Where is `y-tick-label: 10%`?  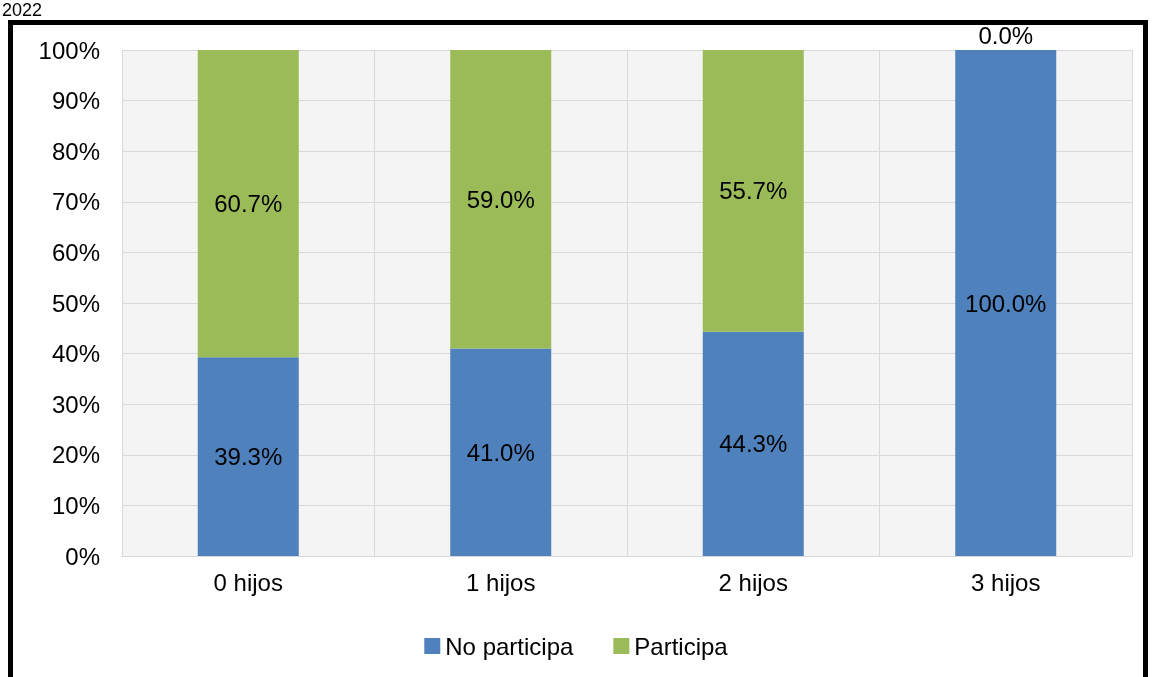
y-tick-label: 10% is located at coordinates (75, 505).